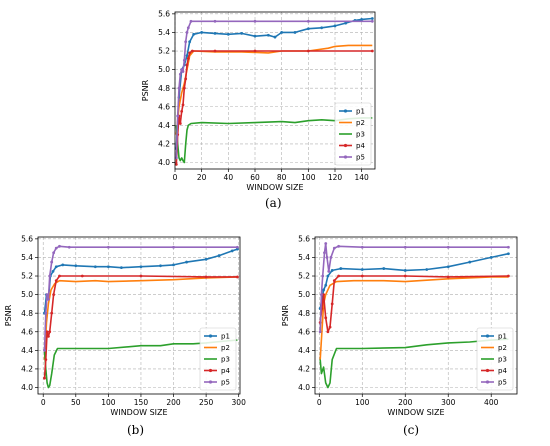 Image resolution: width=550 pixels, height=446 pixels. I want to click on legend-marker-p1, so click(210, 336).